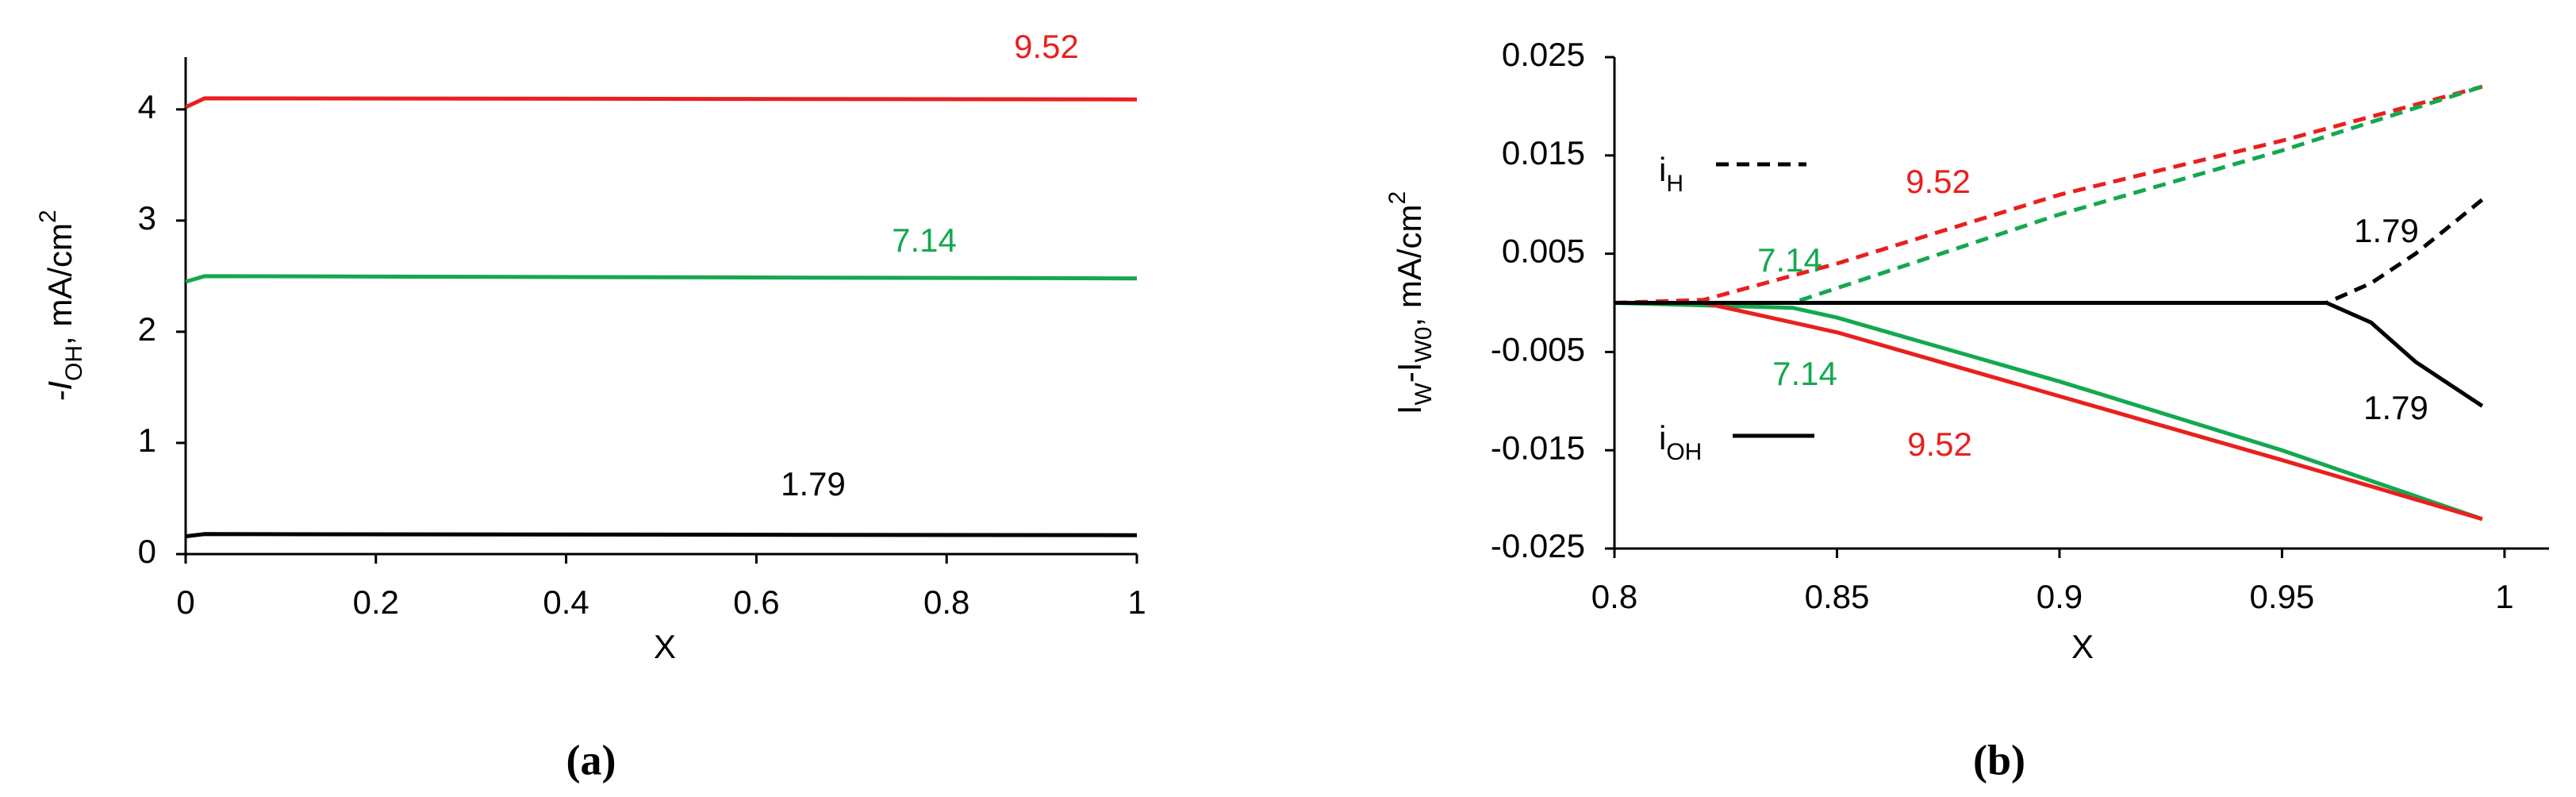 Image resolution: width=2576 pixels, height=797 pixels. I want to click on legend-label: iH, so click(1671, 174).